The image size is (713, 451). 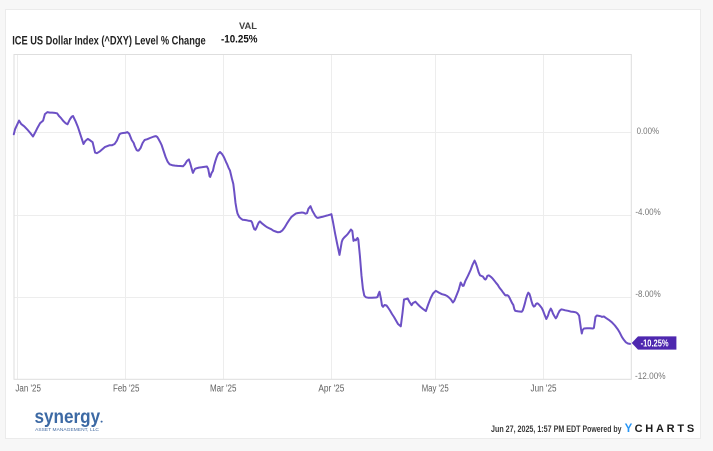 I want to click on svg-text: -4.00%, so click(x=648, y=212).